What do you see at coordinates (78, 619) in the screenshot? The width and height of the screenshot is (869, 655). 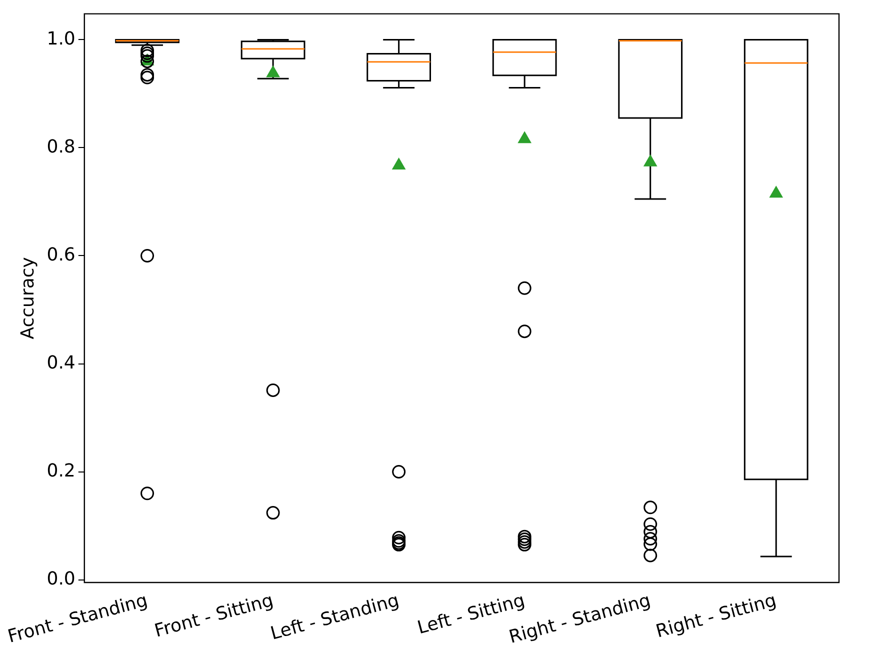 I see `x-tick-label: Front - Standing` at bounding box center [78, 619].